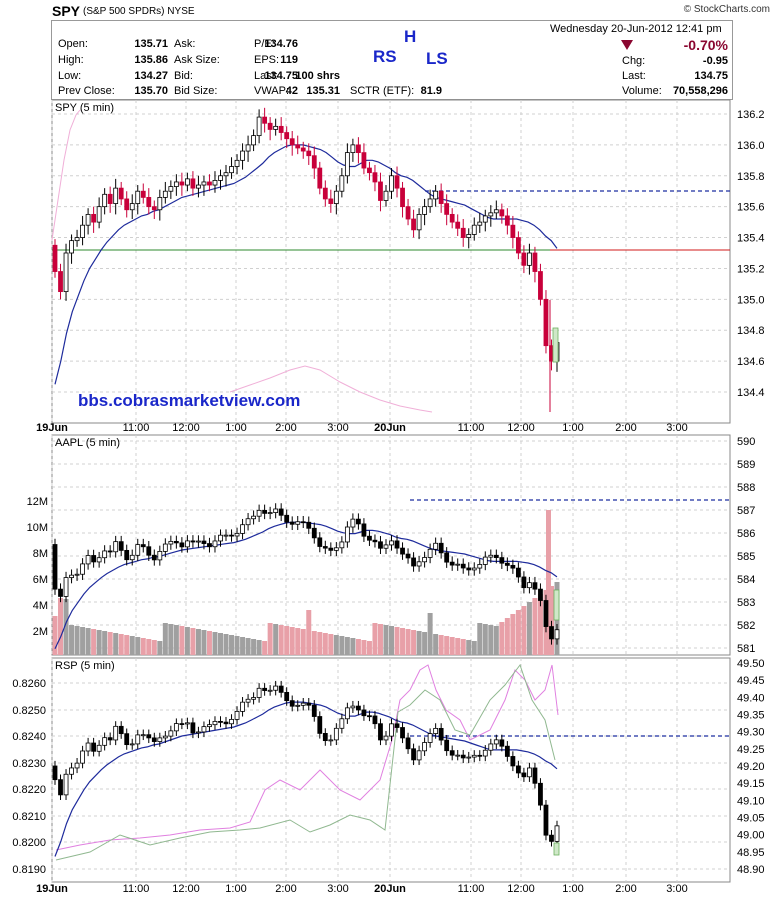 The width and height of the screenshot is (780, 901). I want to click on y-tick-label: 589, so click(746, 465).